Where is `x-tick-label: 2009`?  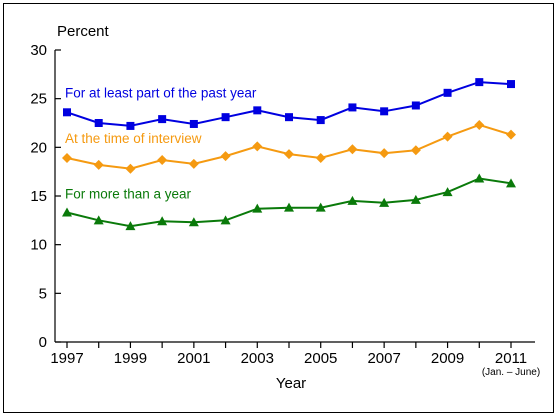
x-tick-label: 2009 is located at coordinates (447, 358).